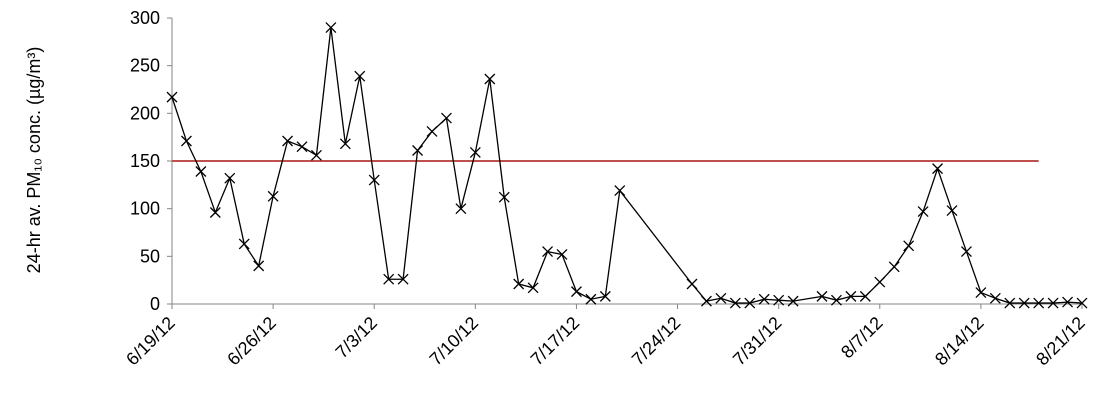 This screenshot has width=1094, height=408. What do you see at coordinates (150, 256) in the screenshot?
I see `y-tick-label: 50` at bounding box center [150, 256].